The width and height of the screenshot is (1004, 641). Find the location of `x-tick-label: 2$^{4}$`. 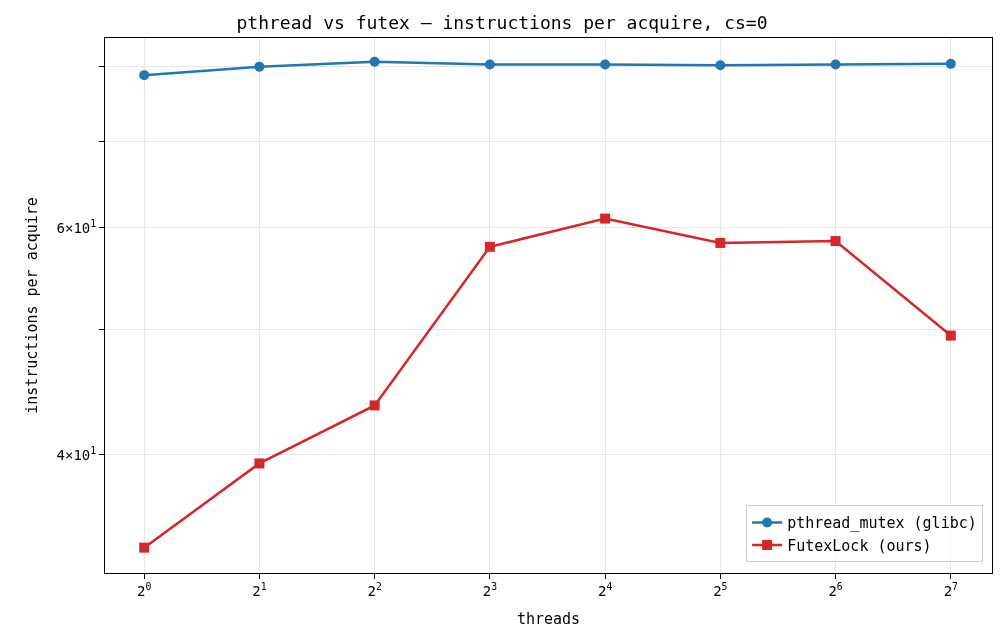

x-tick-label: 2$^{4}$ is located at coordinates (605, 589).